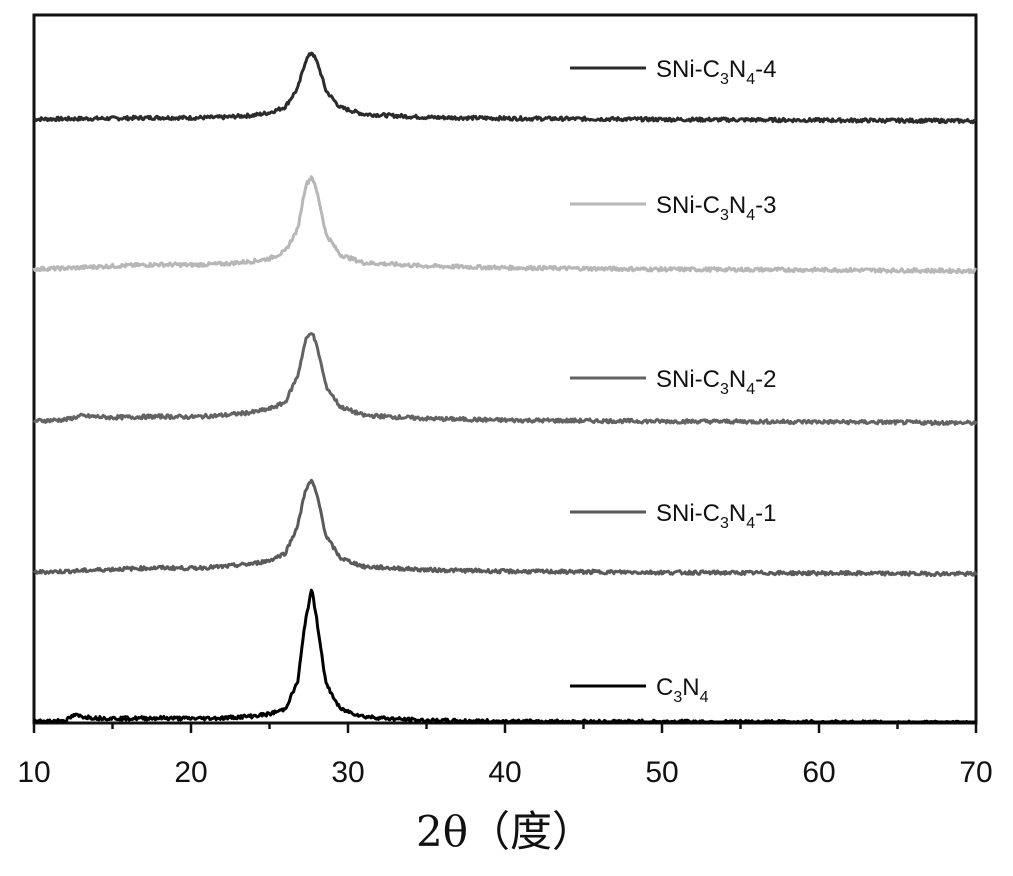 Image resolution: width=1013 pixels, height=876 pixels. What do you see at coordinates (190, 772) in the screenshot?
I see `x-tick-label-20: 20` at bounding box center [190, 772].